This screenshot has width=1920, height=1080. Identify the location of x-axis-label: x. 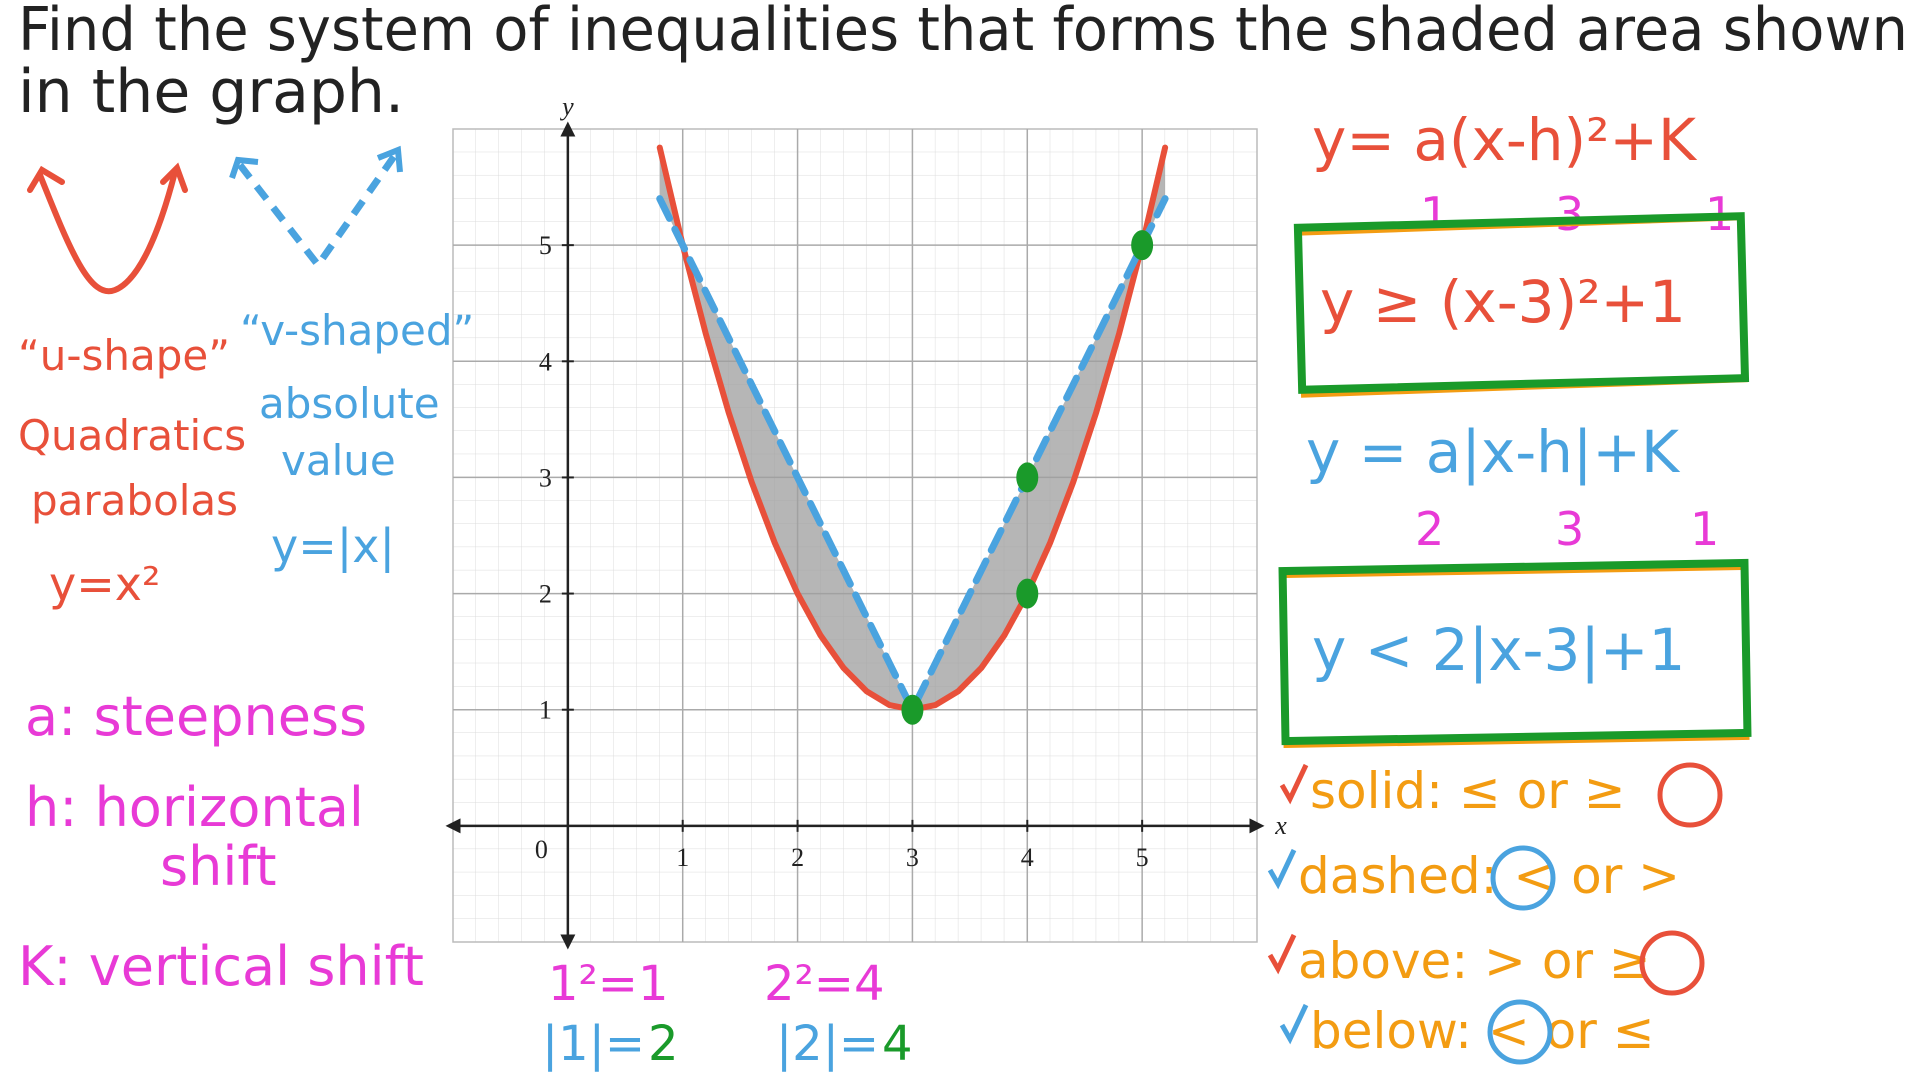
(1280, 825).